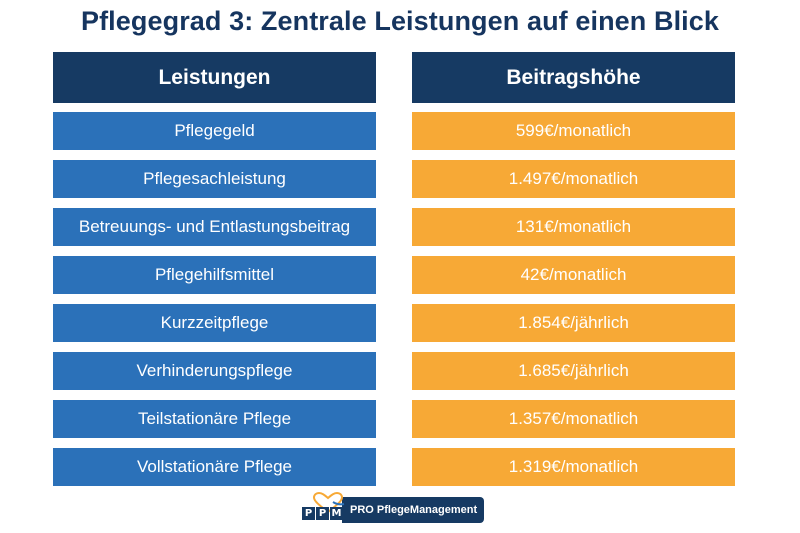 The height and width of the screenshot is (533, 800). What do you see at coordinates (573, 323) in the screenshot?
I see `amount-cell: 1.854€/jährlich` at bounding box center [573, 323].